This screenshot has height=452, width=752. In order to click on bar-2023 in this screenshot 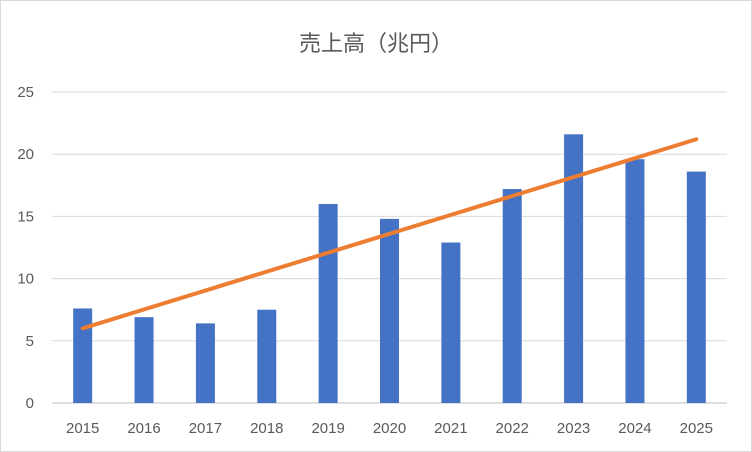, I will do `click(574, 268)`.